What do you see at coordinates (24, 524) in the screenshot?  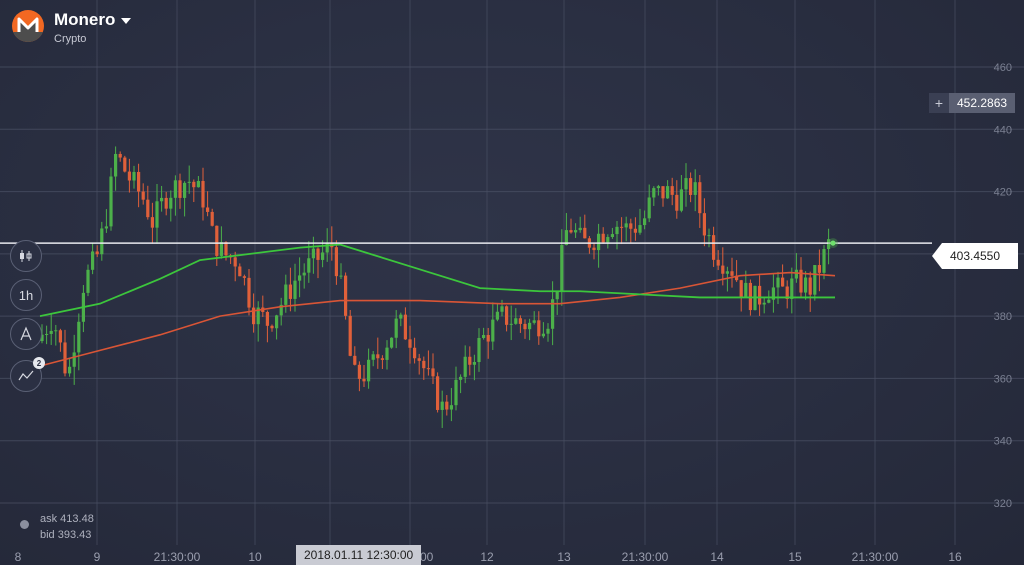 I see `info-icon` at bounding box center [24, 524].